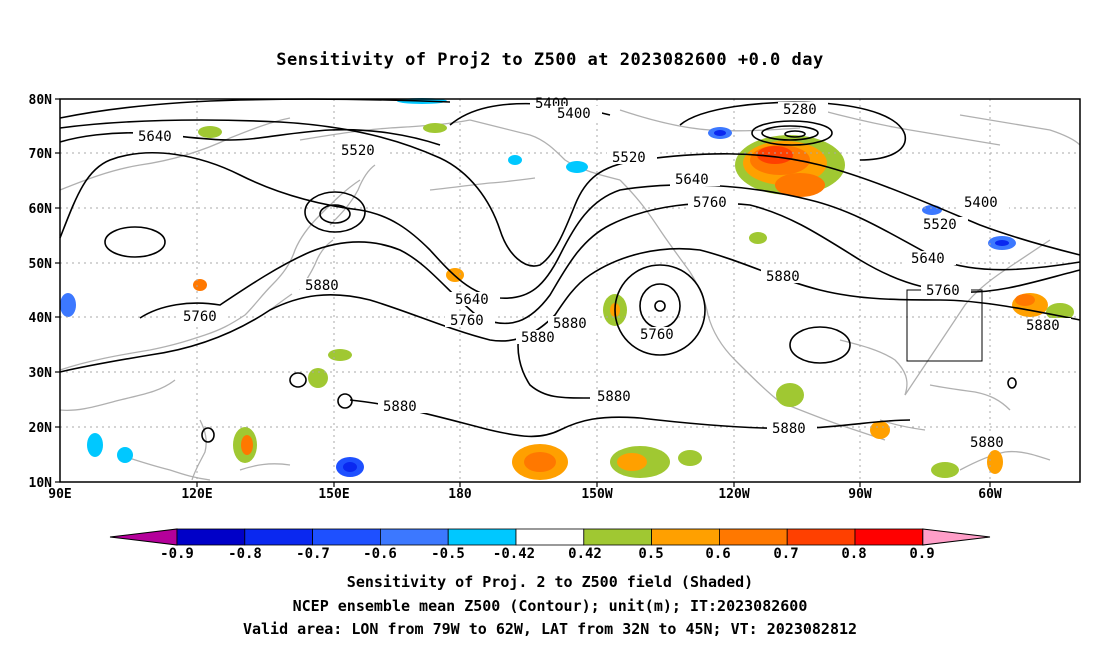 This screenshot has width=1100, height=650. I want to click on lon-tick-label: 90E, so click(59, 494).